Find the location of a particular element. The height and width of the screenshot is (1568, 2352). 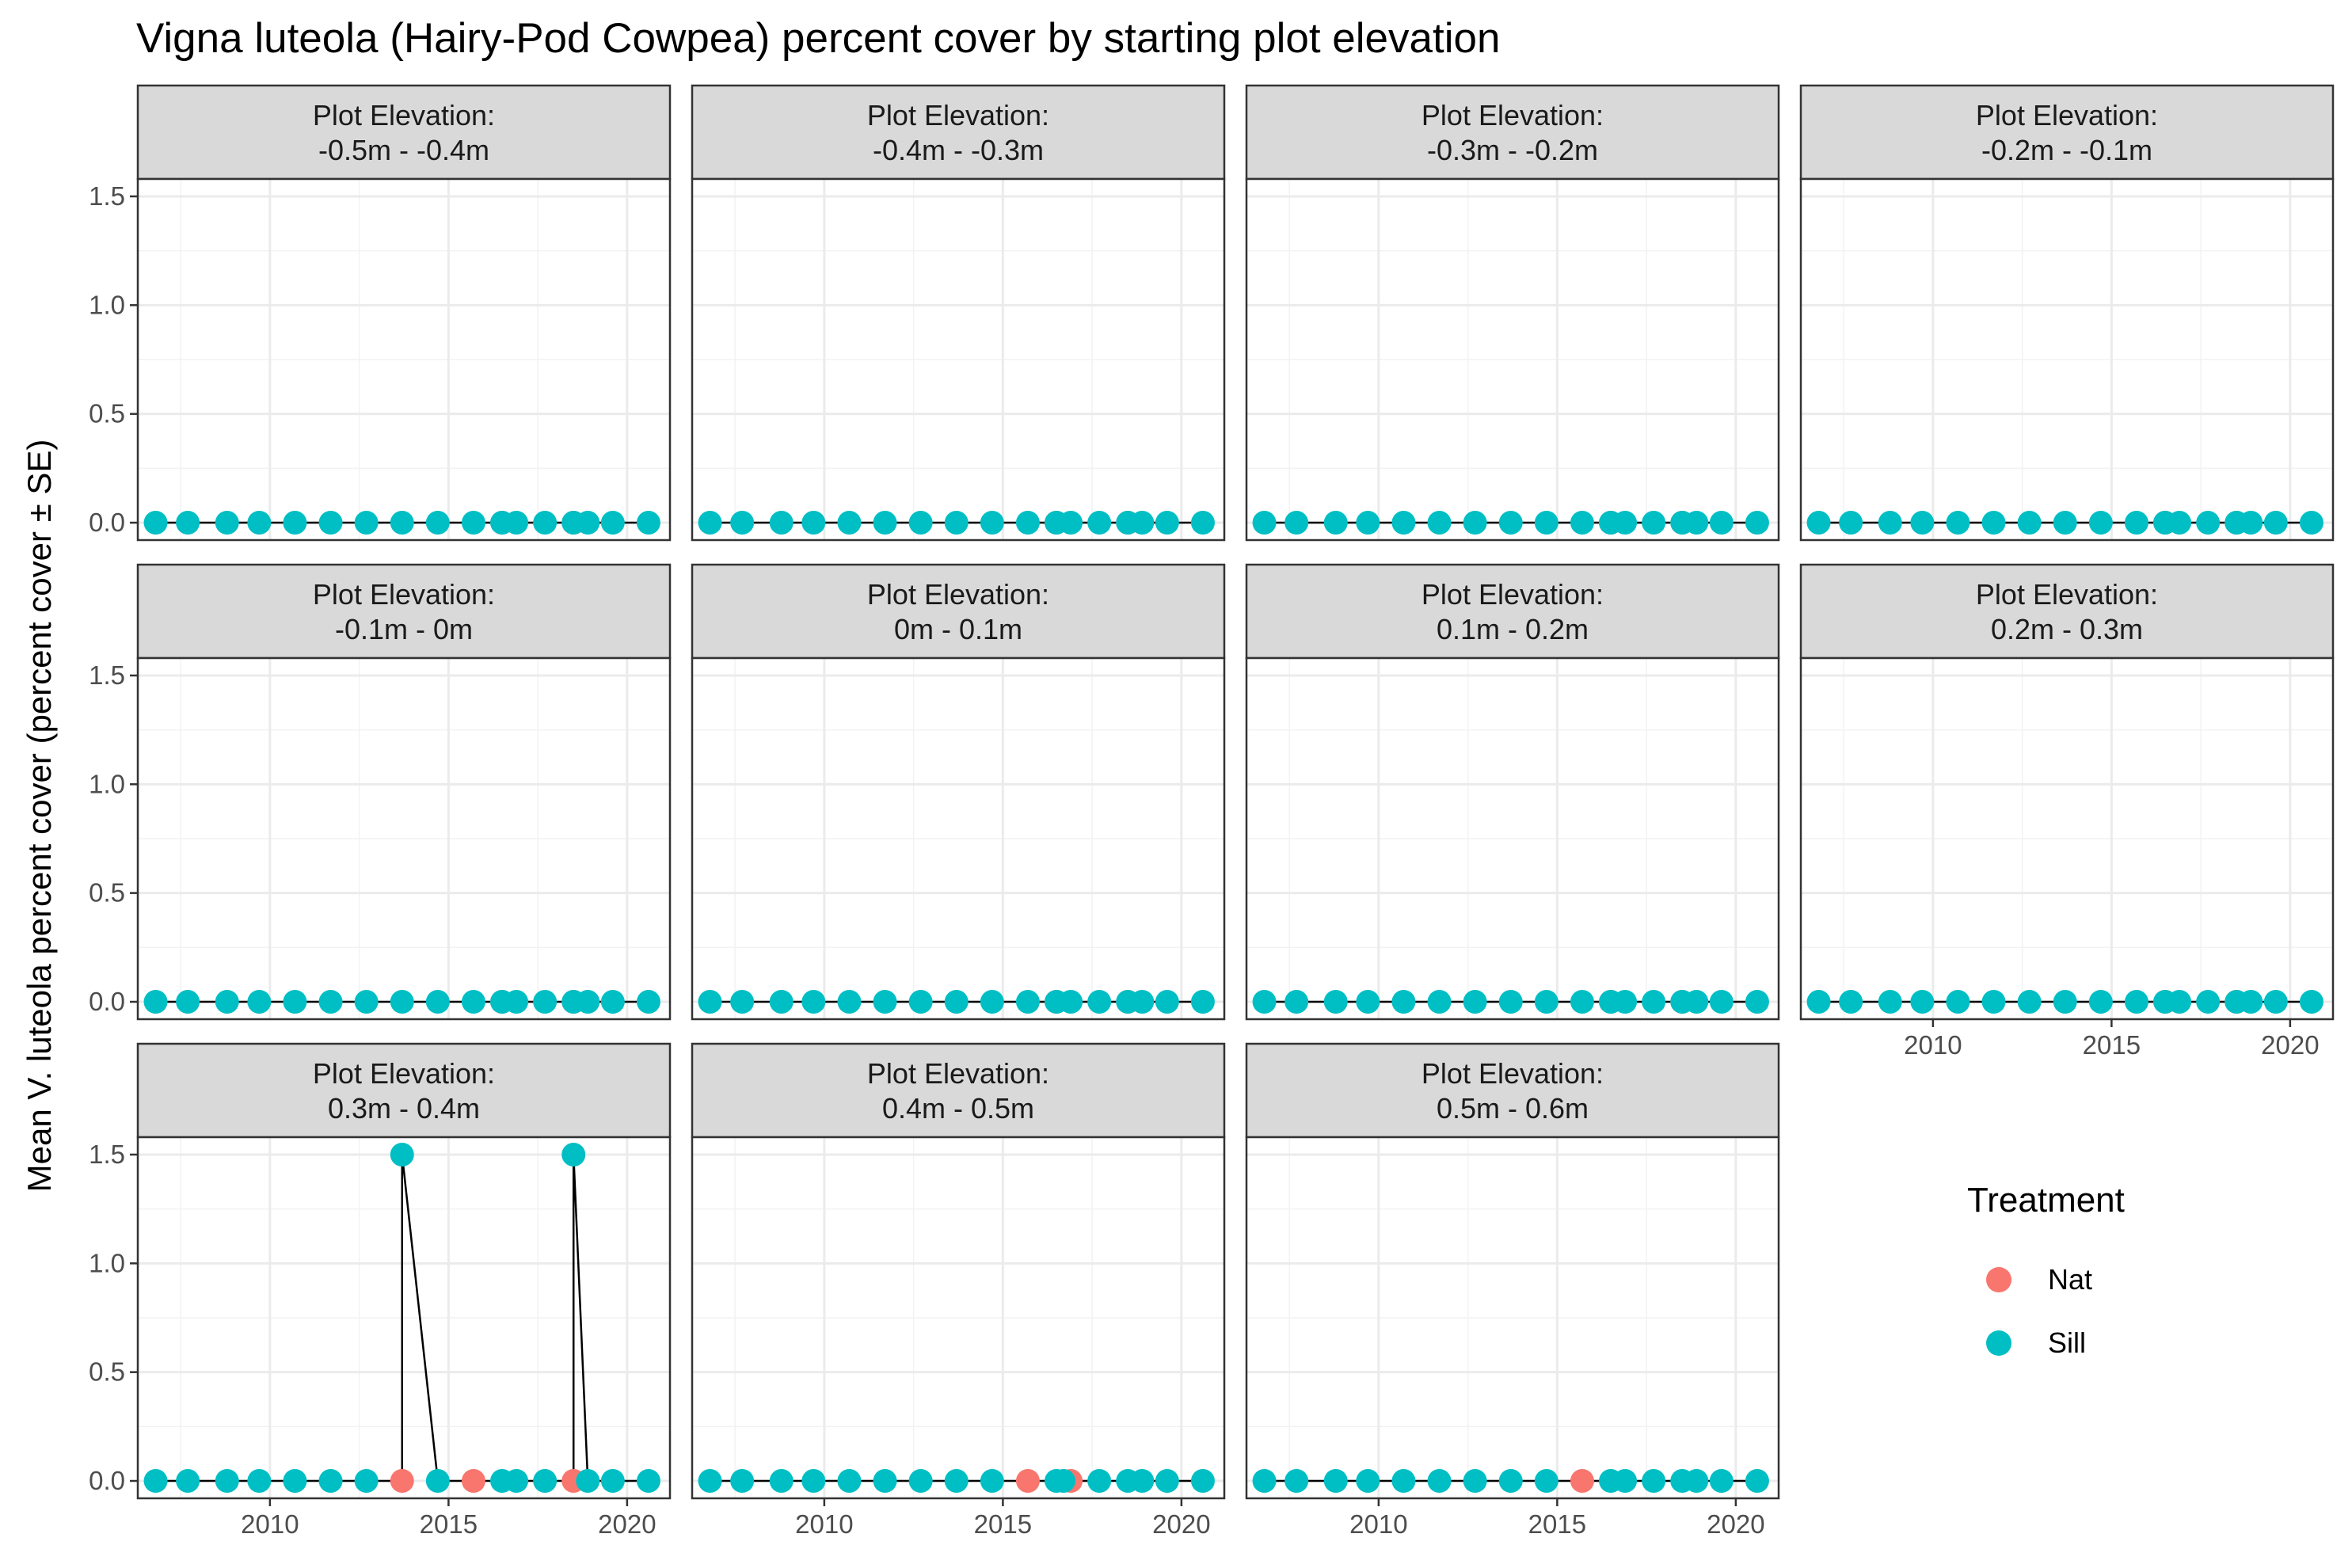

y-tick-label: 0.0 is located at coordinates (107, 1001).